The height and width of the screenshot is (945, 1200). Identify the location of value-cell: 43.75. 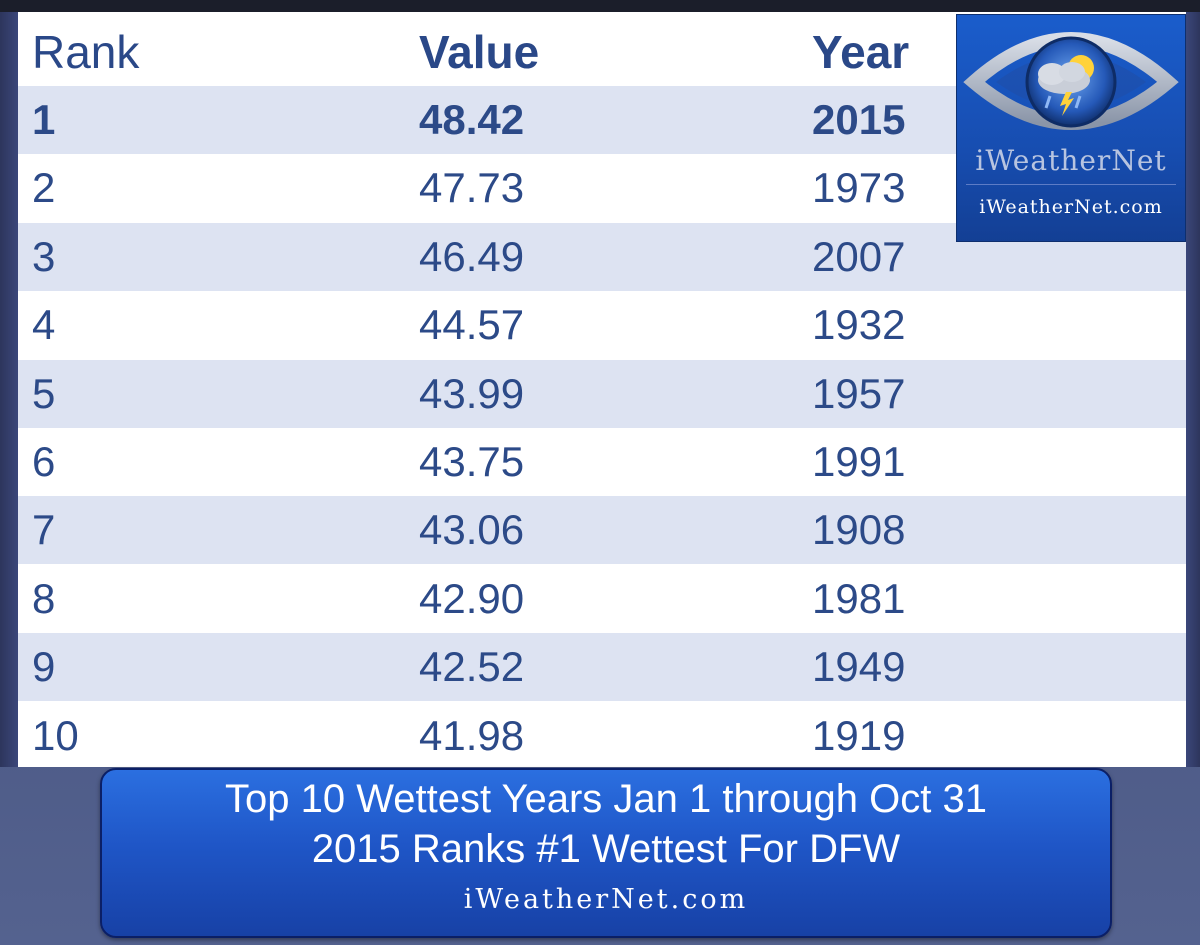
(472, 461).